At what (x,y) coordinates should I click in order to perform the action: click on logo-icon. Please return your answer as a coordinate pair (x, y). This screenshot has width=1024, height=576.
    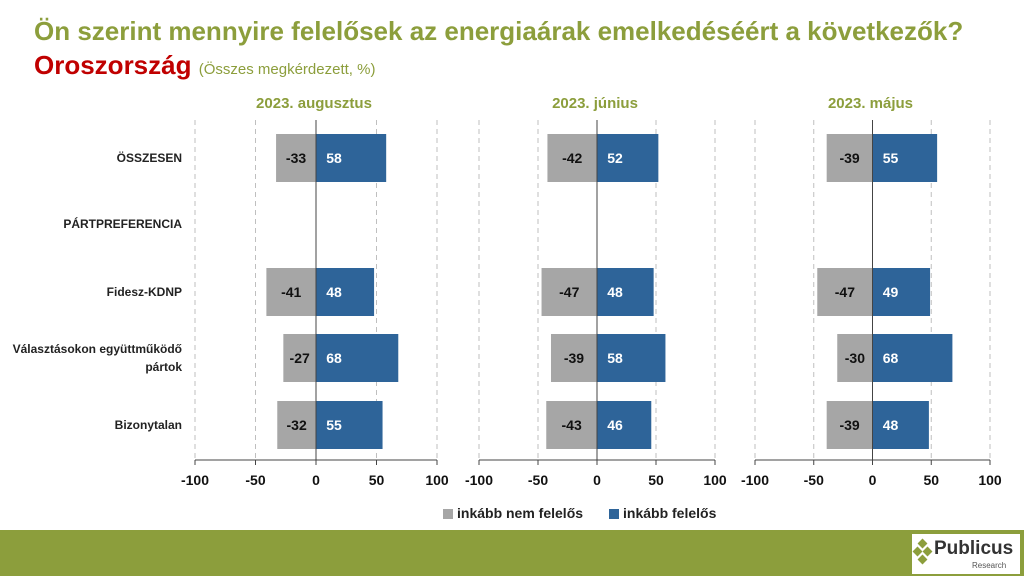
    Looking at the image, I should click on (922, 551).